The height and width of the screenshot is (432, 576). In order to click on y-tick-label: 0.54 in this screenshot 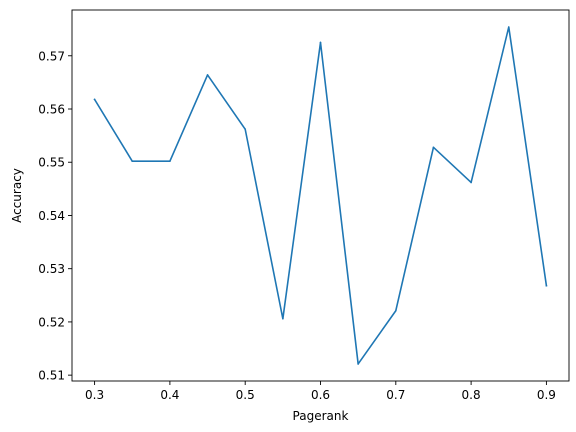, I will do `click(51, 216)`.